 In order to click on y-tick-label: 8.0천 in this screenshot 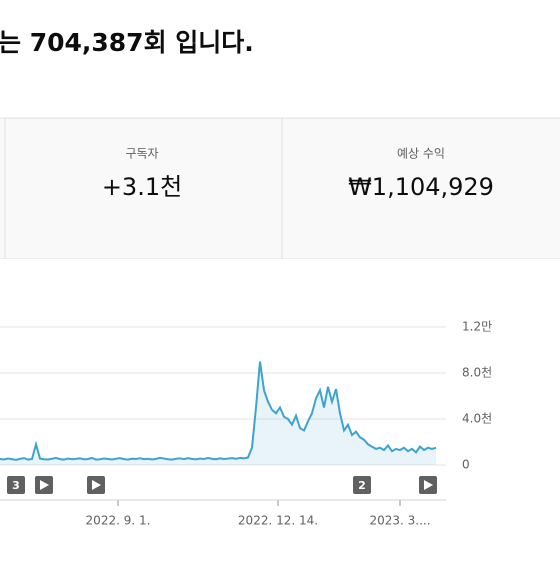, I will do `click(477, 372)`.